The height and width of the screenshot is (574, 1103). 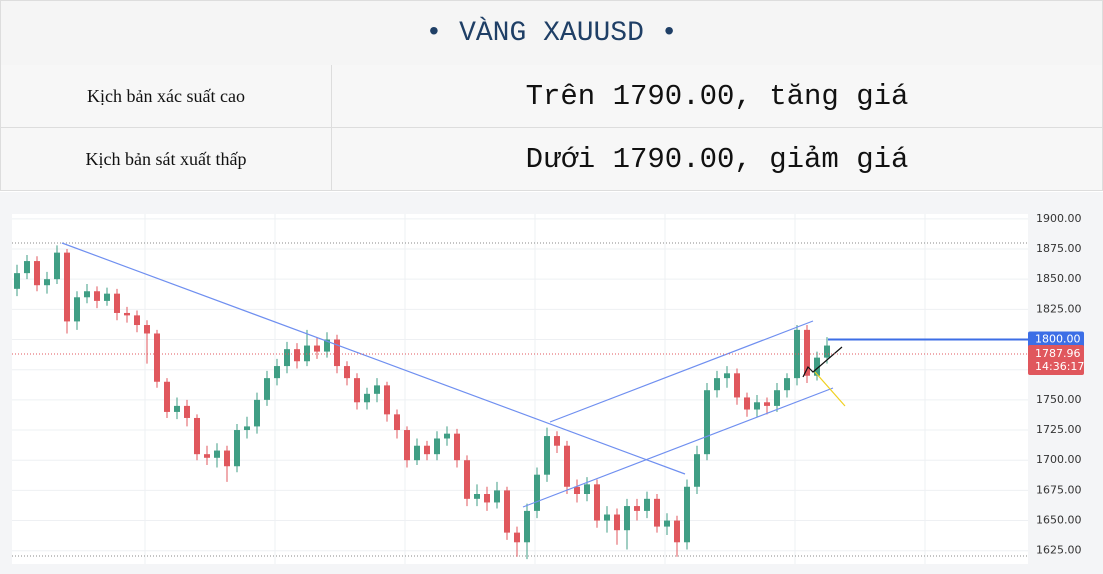 What do you see at coordinates (1059, 489) in the screenshot?
I see `y-tick-label: 1675.00` at bounding box center [1059, 489].